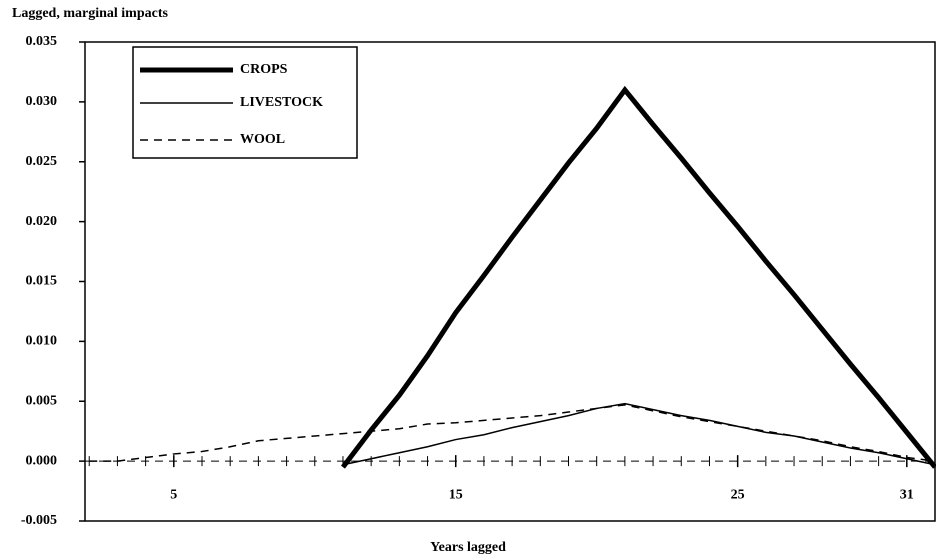  I want to click on y-tick-label: 0.035, so click(42, 41).